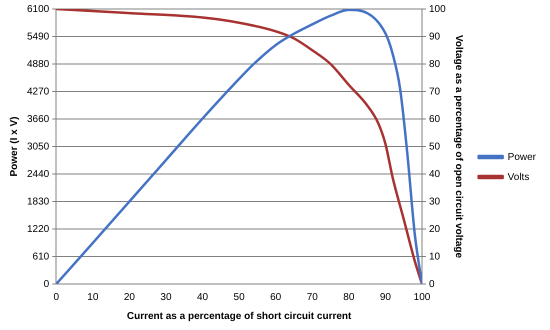 This screenshot has width=550, height=330. What do you see at coordinates (434, 146) in the screenshot?
I see `y2-tick-label: 50` at bounding box center [434, 146].